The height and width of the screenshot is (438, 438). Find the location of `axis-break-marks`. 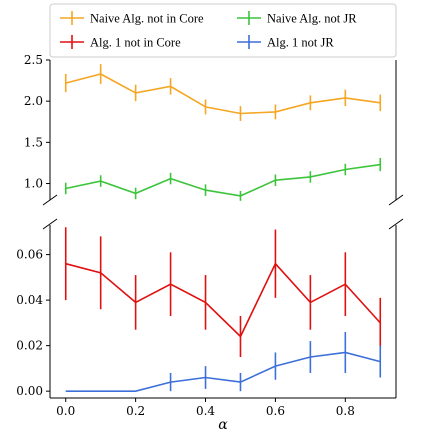

axis-break-marks is located at coordinates (223, 212).